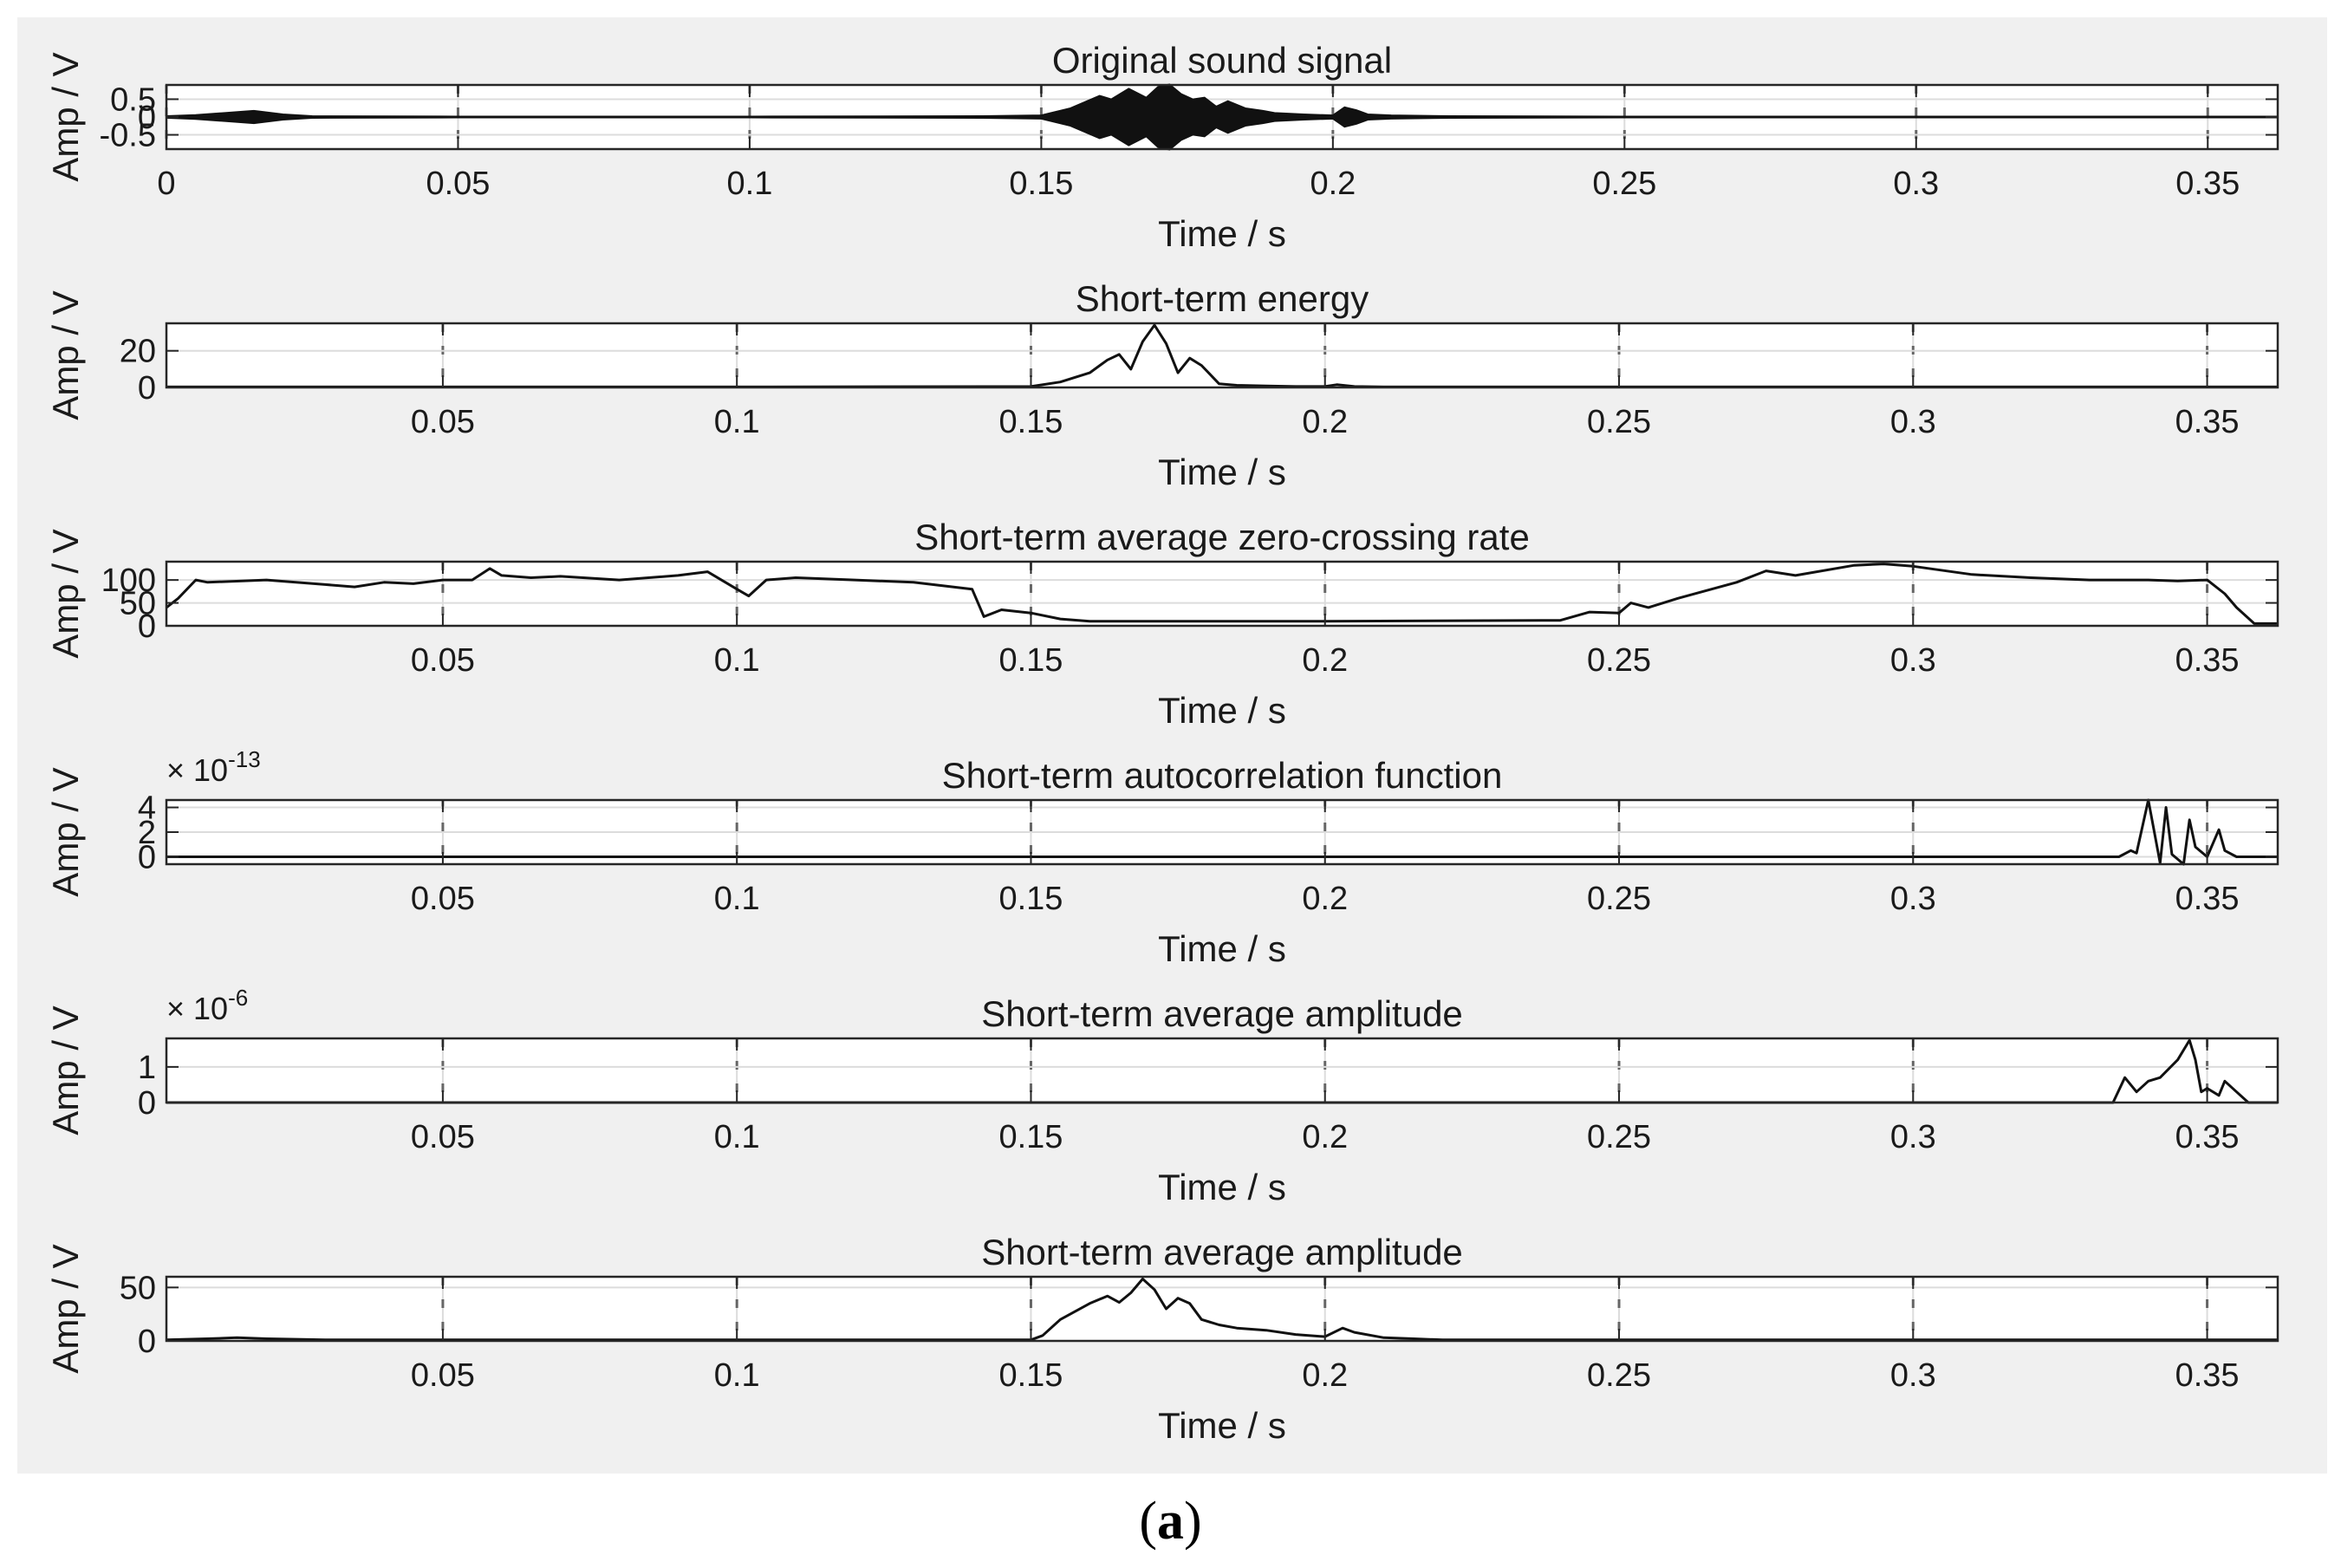 This screenshot has width=2341, height=1568. I want to click on exponent-value: -6, so click(238, 998).